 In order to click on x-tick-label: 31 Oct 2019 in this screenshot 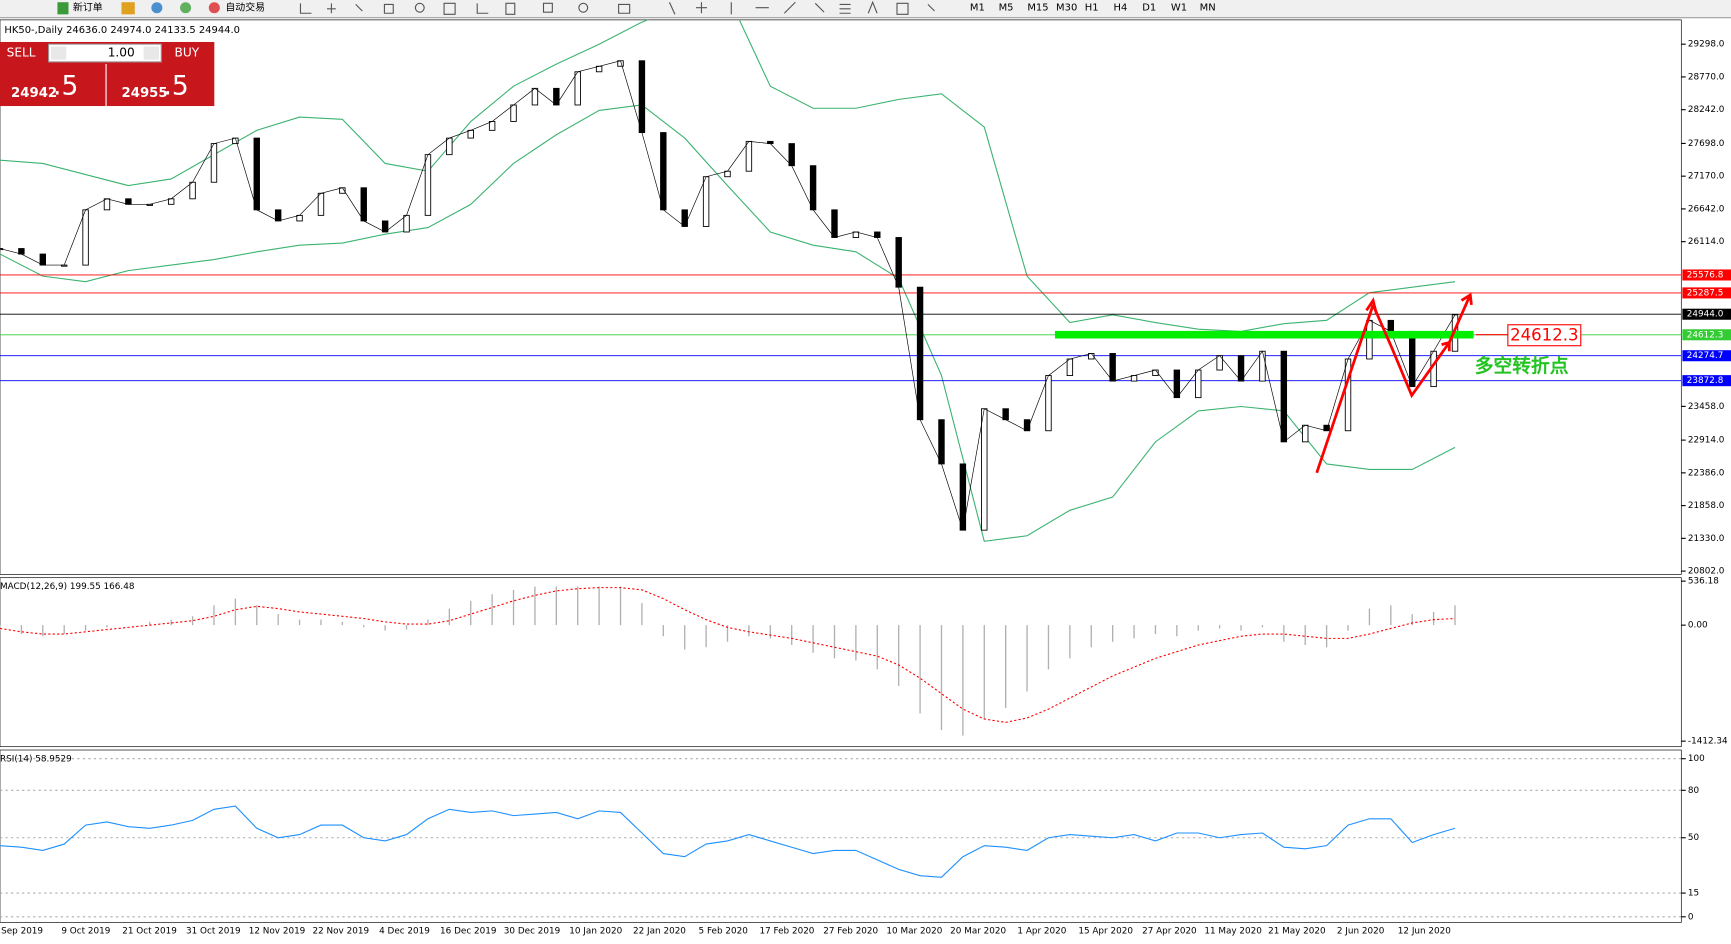, I will do `click(213, 932)`.